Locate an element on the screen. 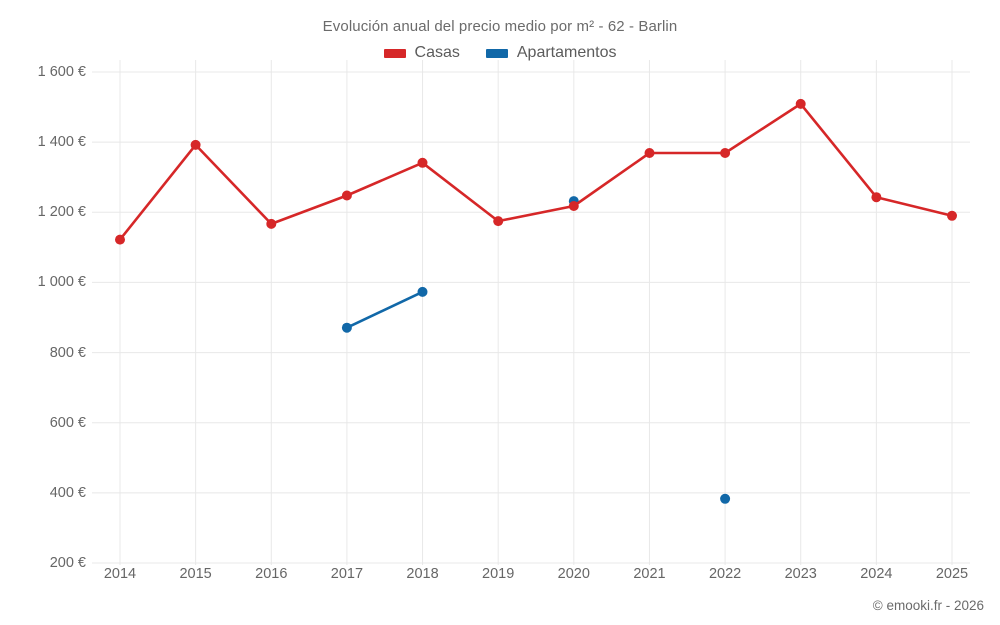  y-tick-label: 1 000 € is located at coordinates (61, 282).